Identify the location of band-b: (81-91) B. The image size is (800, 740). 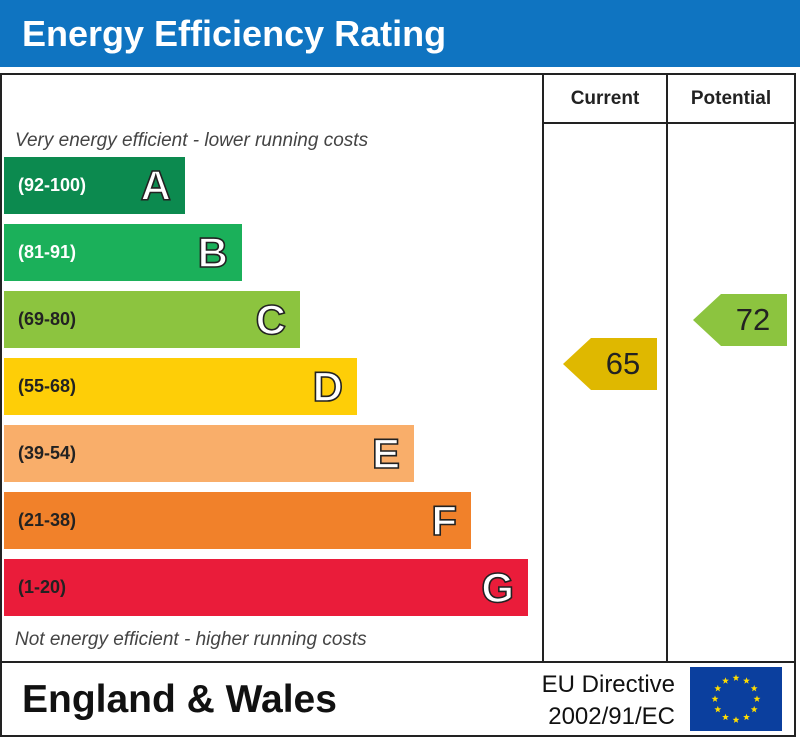
(123, 252).